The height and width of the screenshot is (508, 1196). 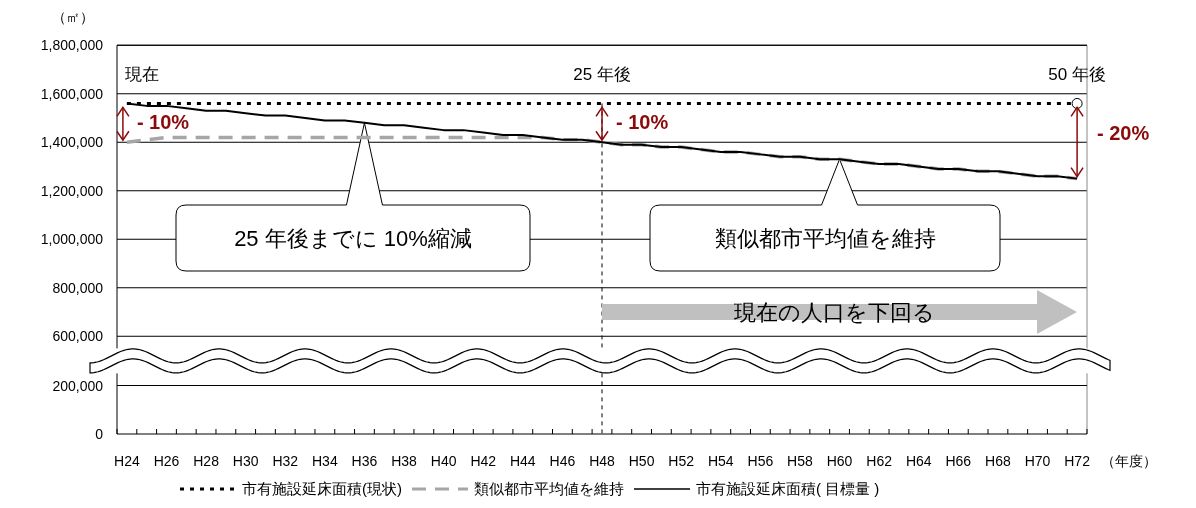 I want to click on x-tick-label: H52, so click(x=681, y=461).